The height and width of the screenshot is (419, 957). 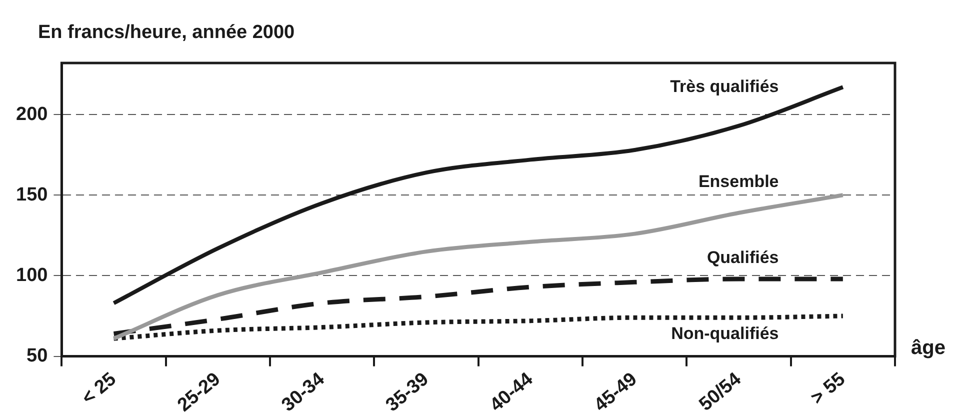 What do you see at coordinates (738, 182) in the screenshot?
I see `series-label: Ensemble` at bounding box center [738, 182].